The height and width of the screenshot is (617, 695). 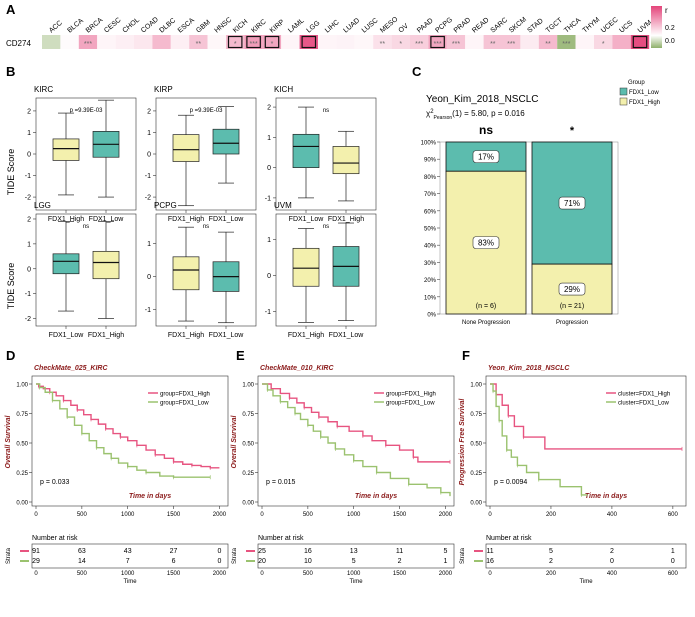 I want to click on km-curve-fdx1-high, so click(x=356, y=423).